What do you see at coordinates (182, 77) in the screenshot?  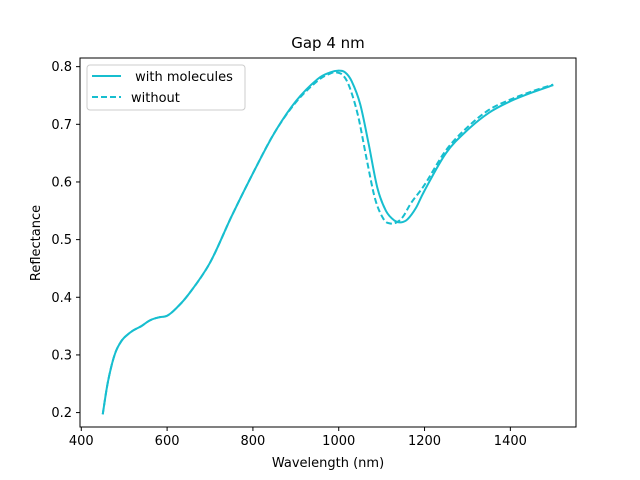 I see `legend-label-with-molecules: with molecules` at bounding box center [182, 77].